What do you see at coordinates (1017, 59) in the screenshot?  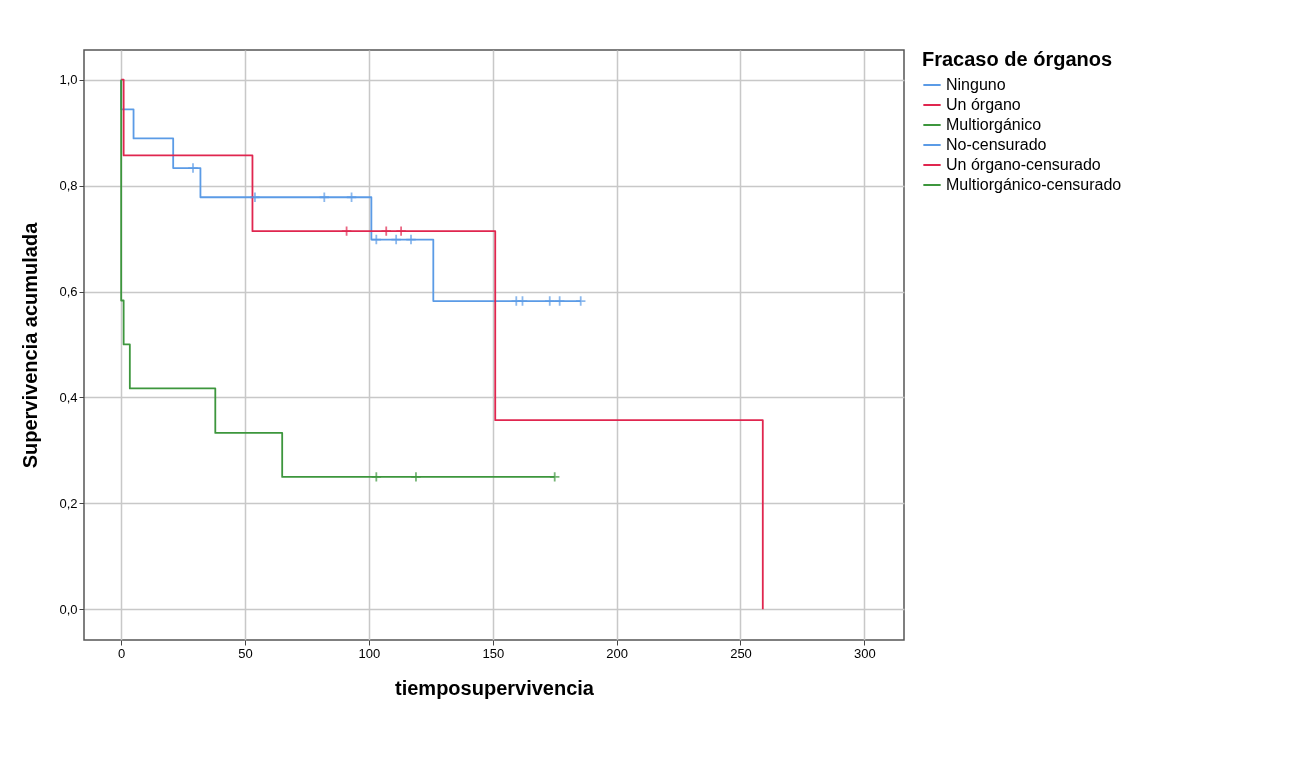 I see `legend-title: Fracaso de órganos` at bounding box center [1017, 59].